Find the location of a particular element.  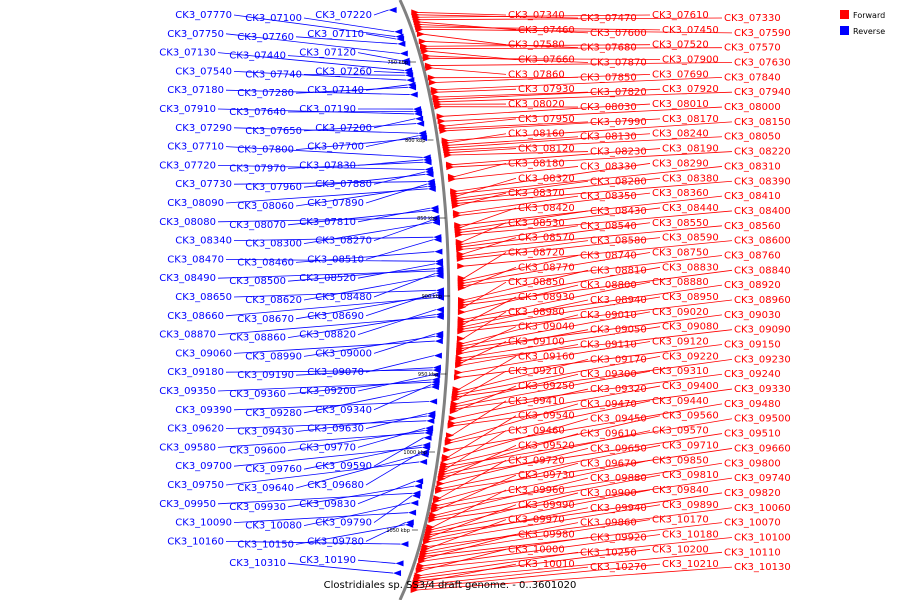

gene-label: CK3_07740 is located at coordinates (273, 74).